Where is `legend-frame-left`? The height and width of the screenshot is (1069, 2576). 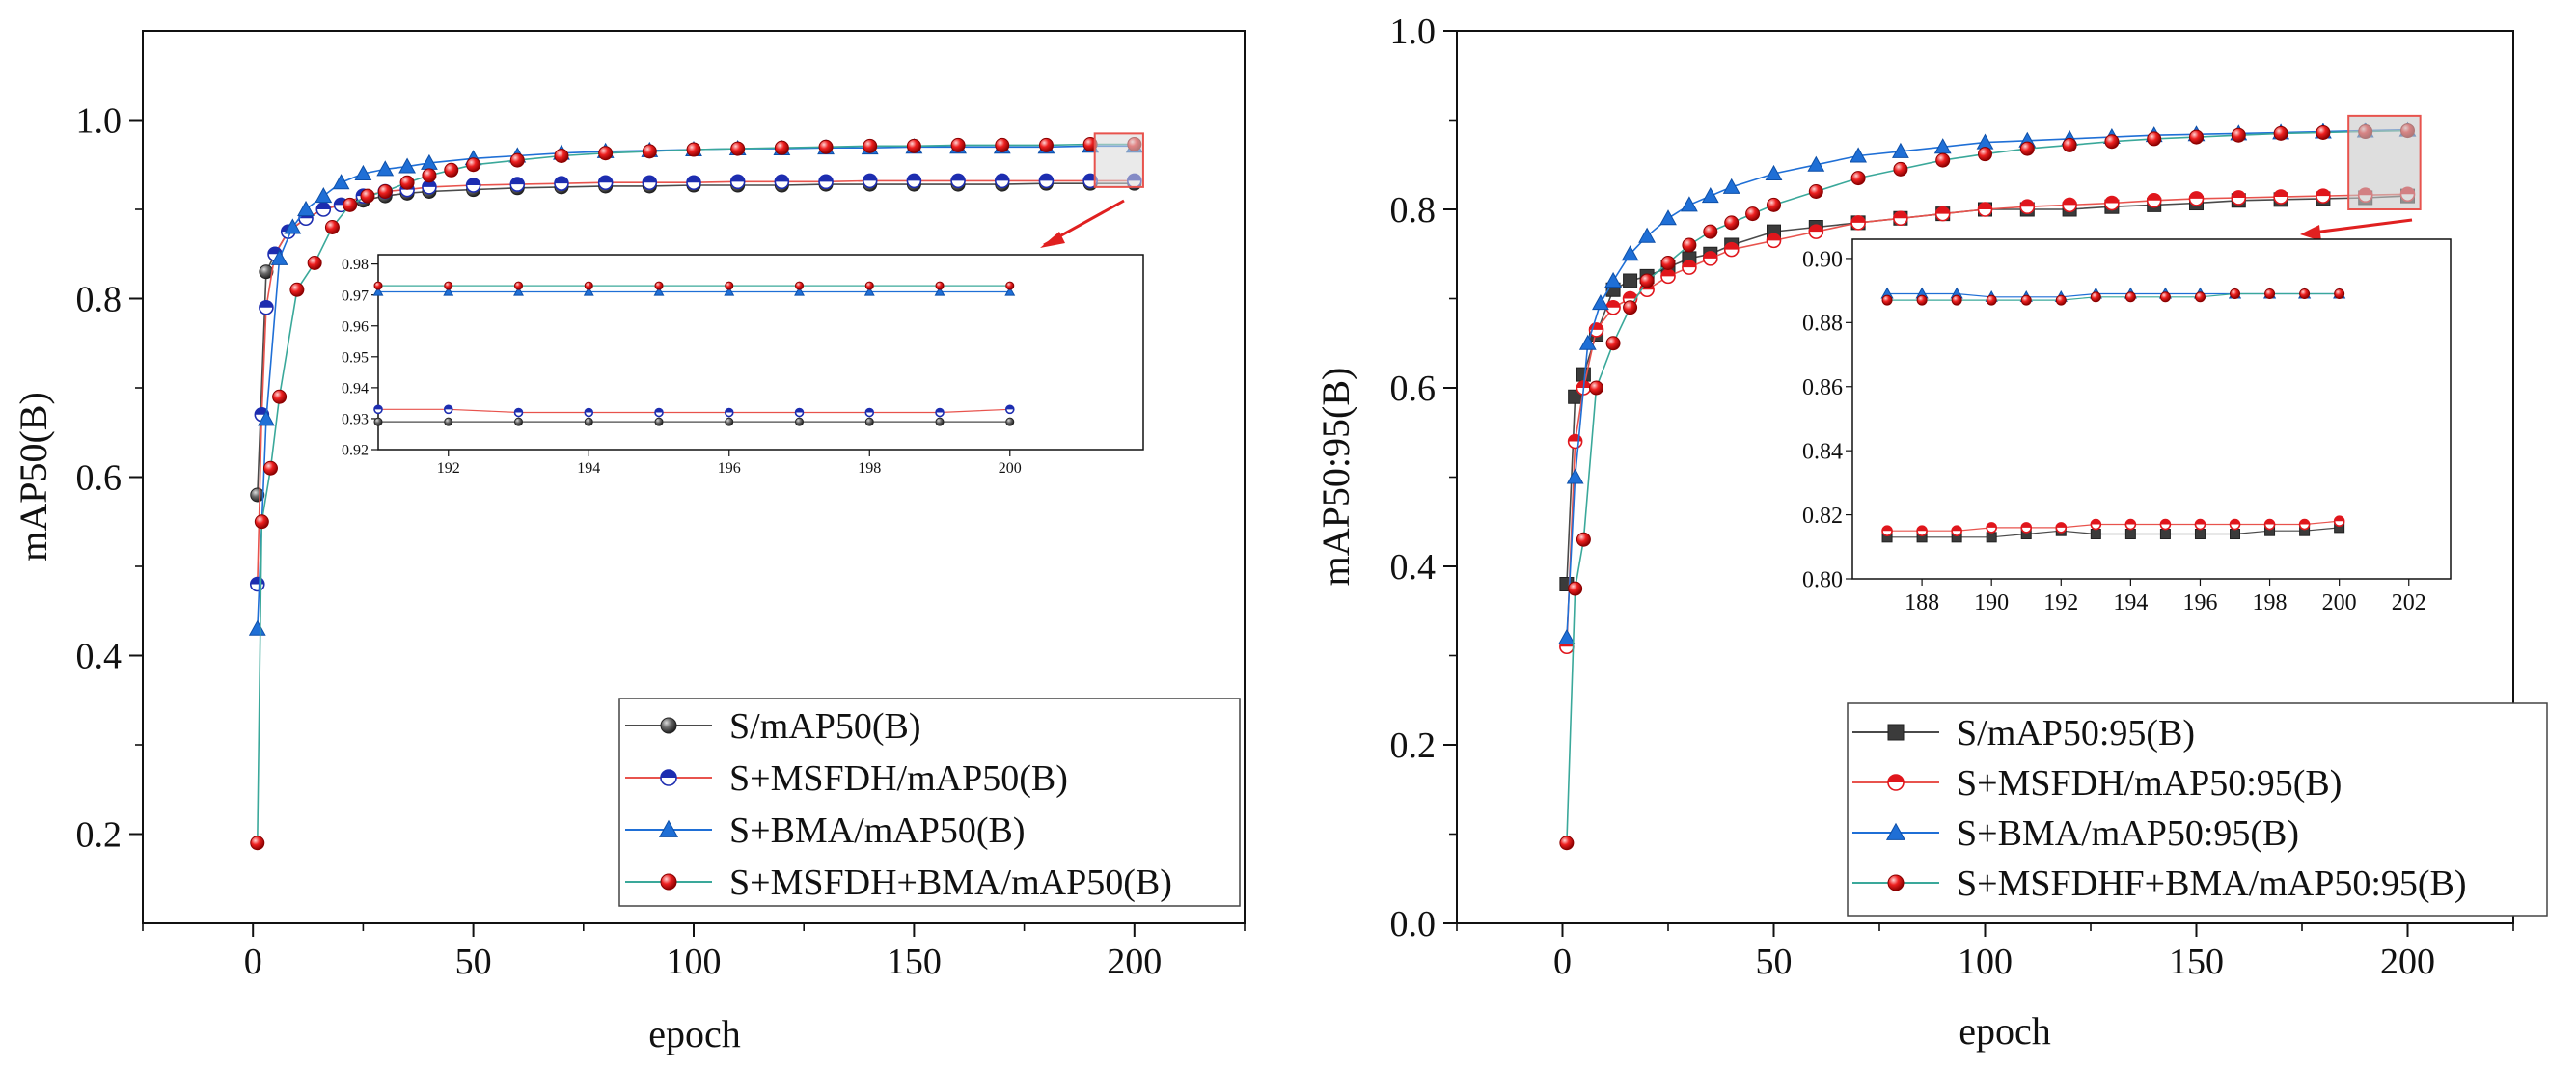
legend-frame-left is located at coordinates (930, 802).